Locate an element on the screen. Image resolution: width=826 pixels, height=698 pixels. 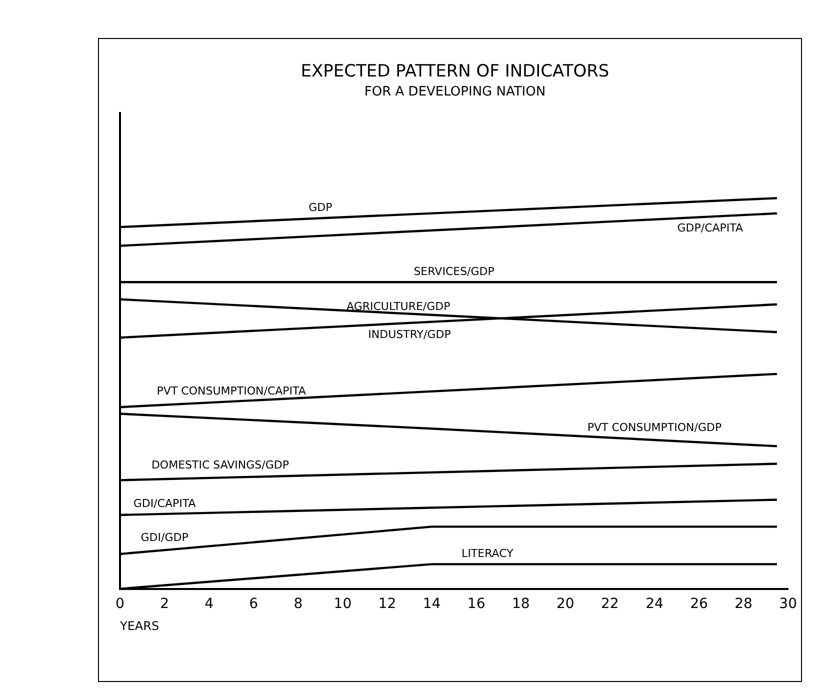
x-tick-label: 0 is located at coordinates (120, 604).